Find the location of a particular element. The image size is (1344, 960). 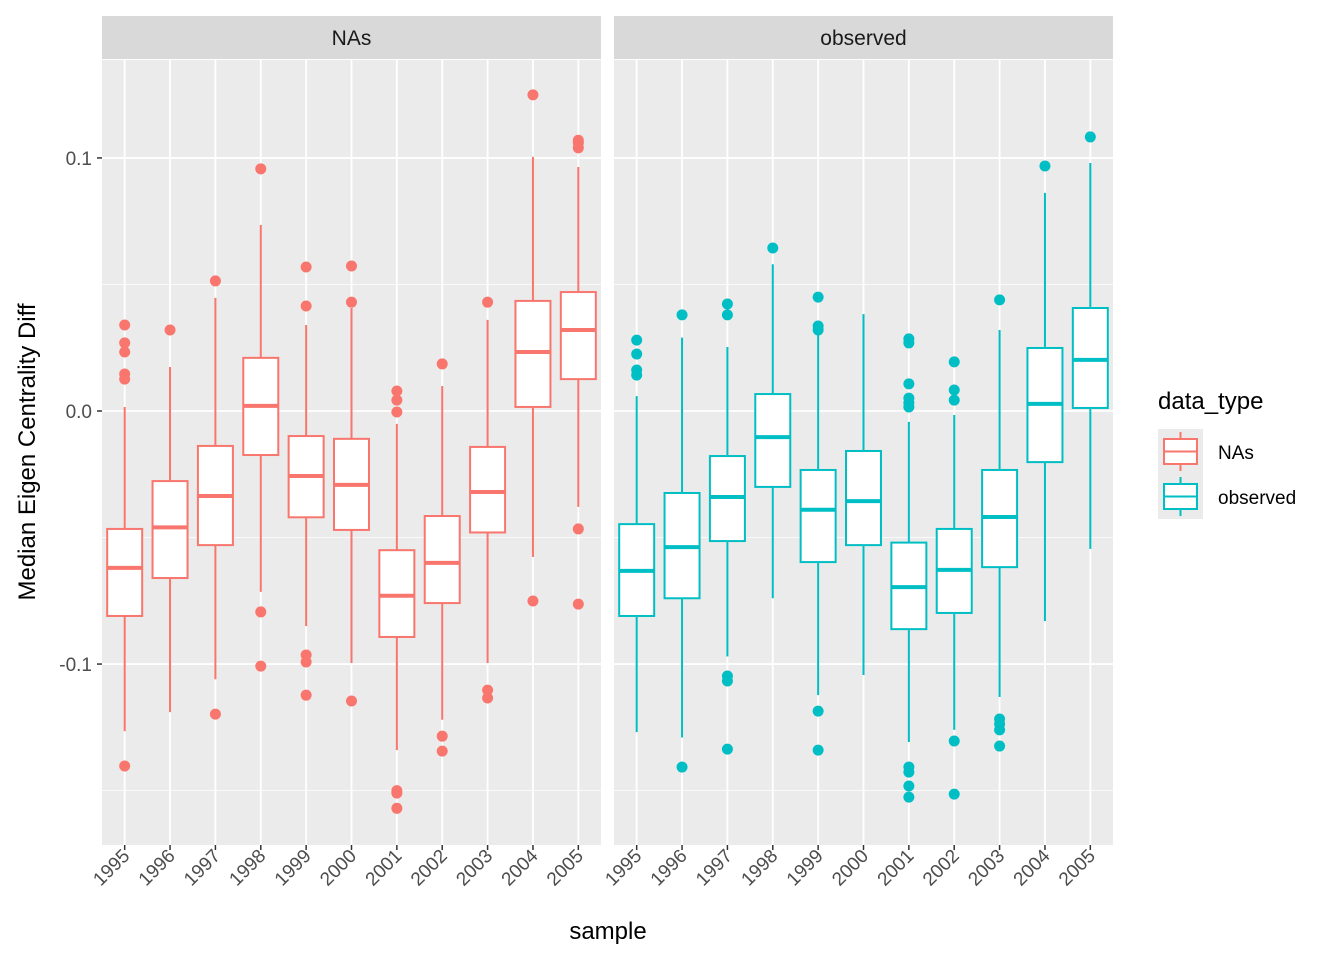

x-tick-label: 1998 is located at coordinates (760, 868).